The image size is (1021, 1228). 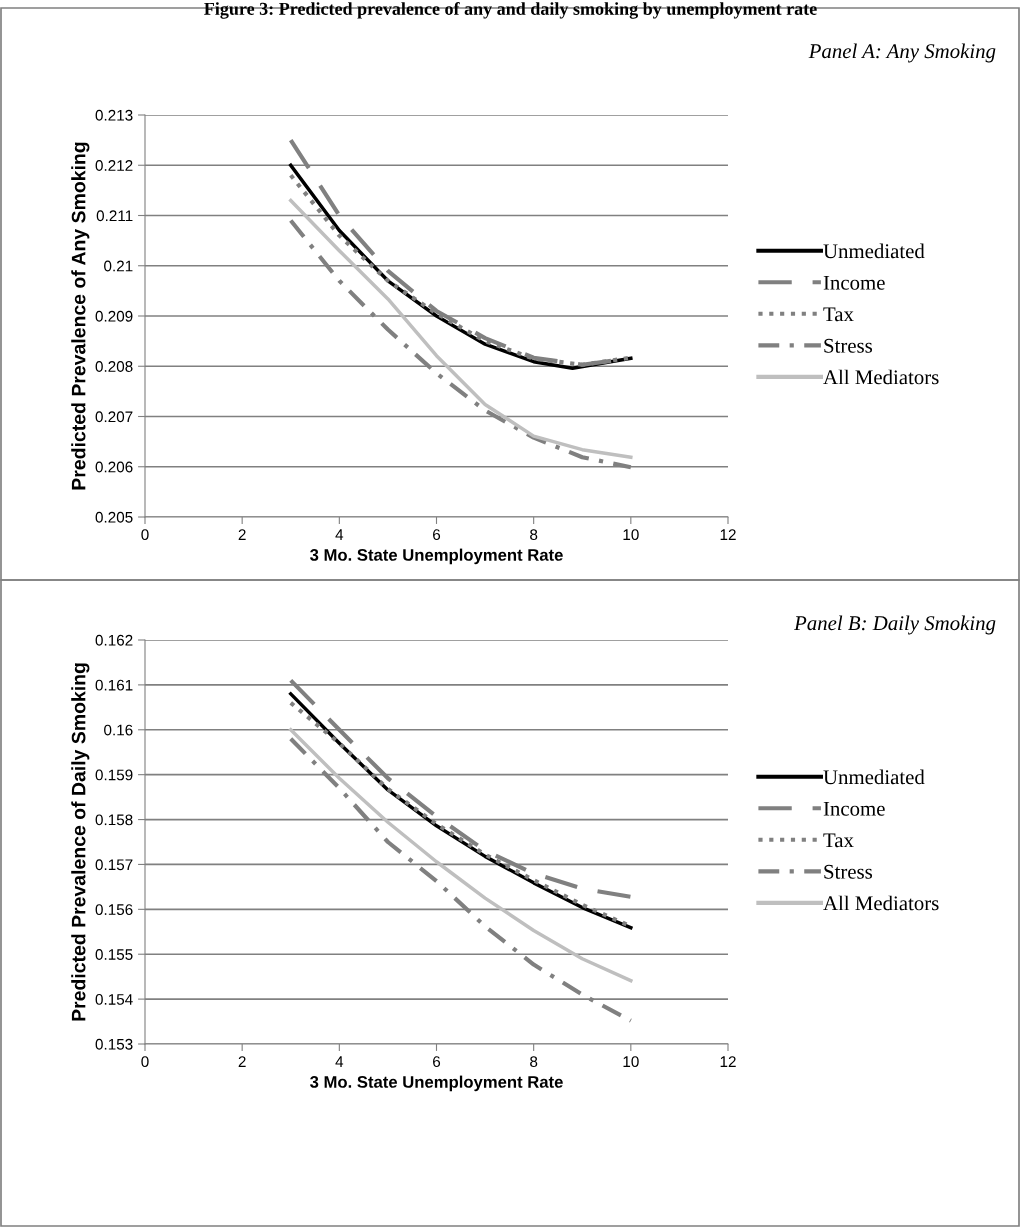 I want to click on chart-title: Figure 3: Predicted prevalence of any and daily smoking by unemployment rate, so click(x=510, y=10).